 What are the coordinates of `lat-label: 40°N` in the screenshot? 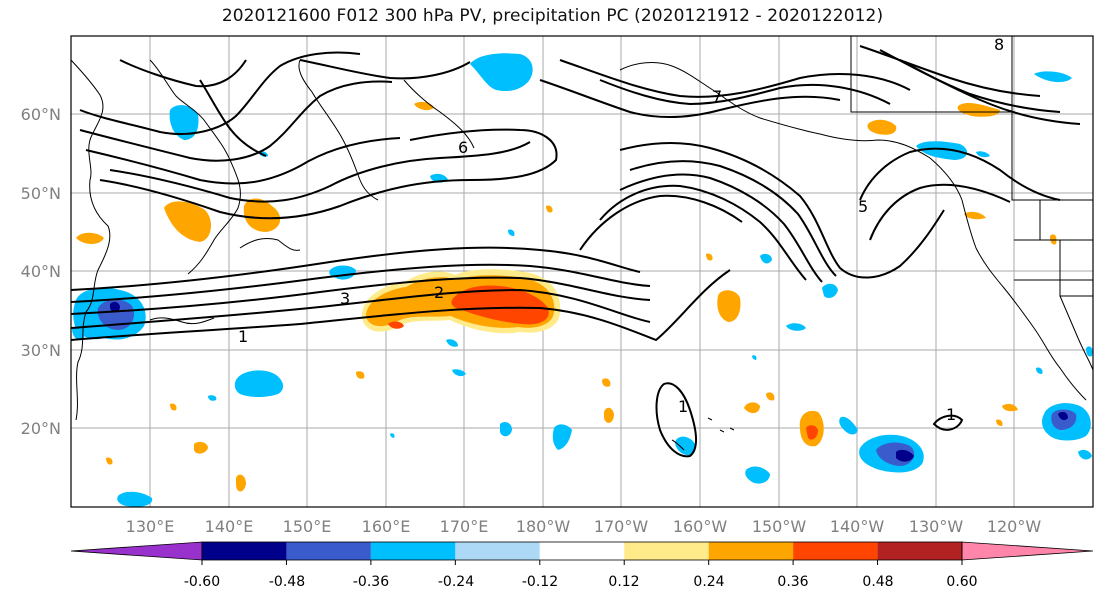 It's located at (41, 271).